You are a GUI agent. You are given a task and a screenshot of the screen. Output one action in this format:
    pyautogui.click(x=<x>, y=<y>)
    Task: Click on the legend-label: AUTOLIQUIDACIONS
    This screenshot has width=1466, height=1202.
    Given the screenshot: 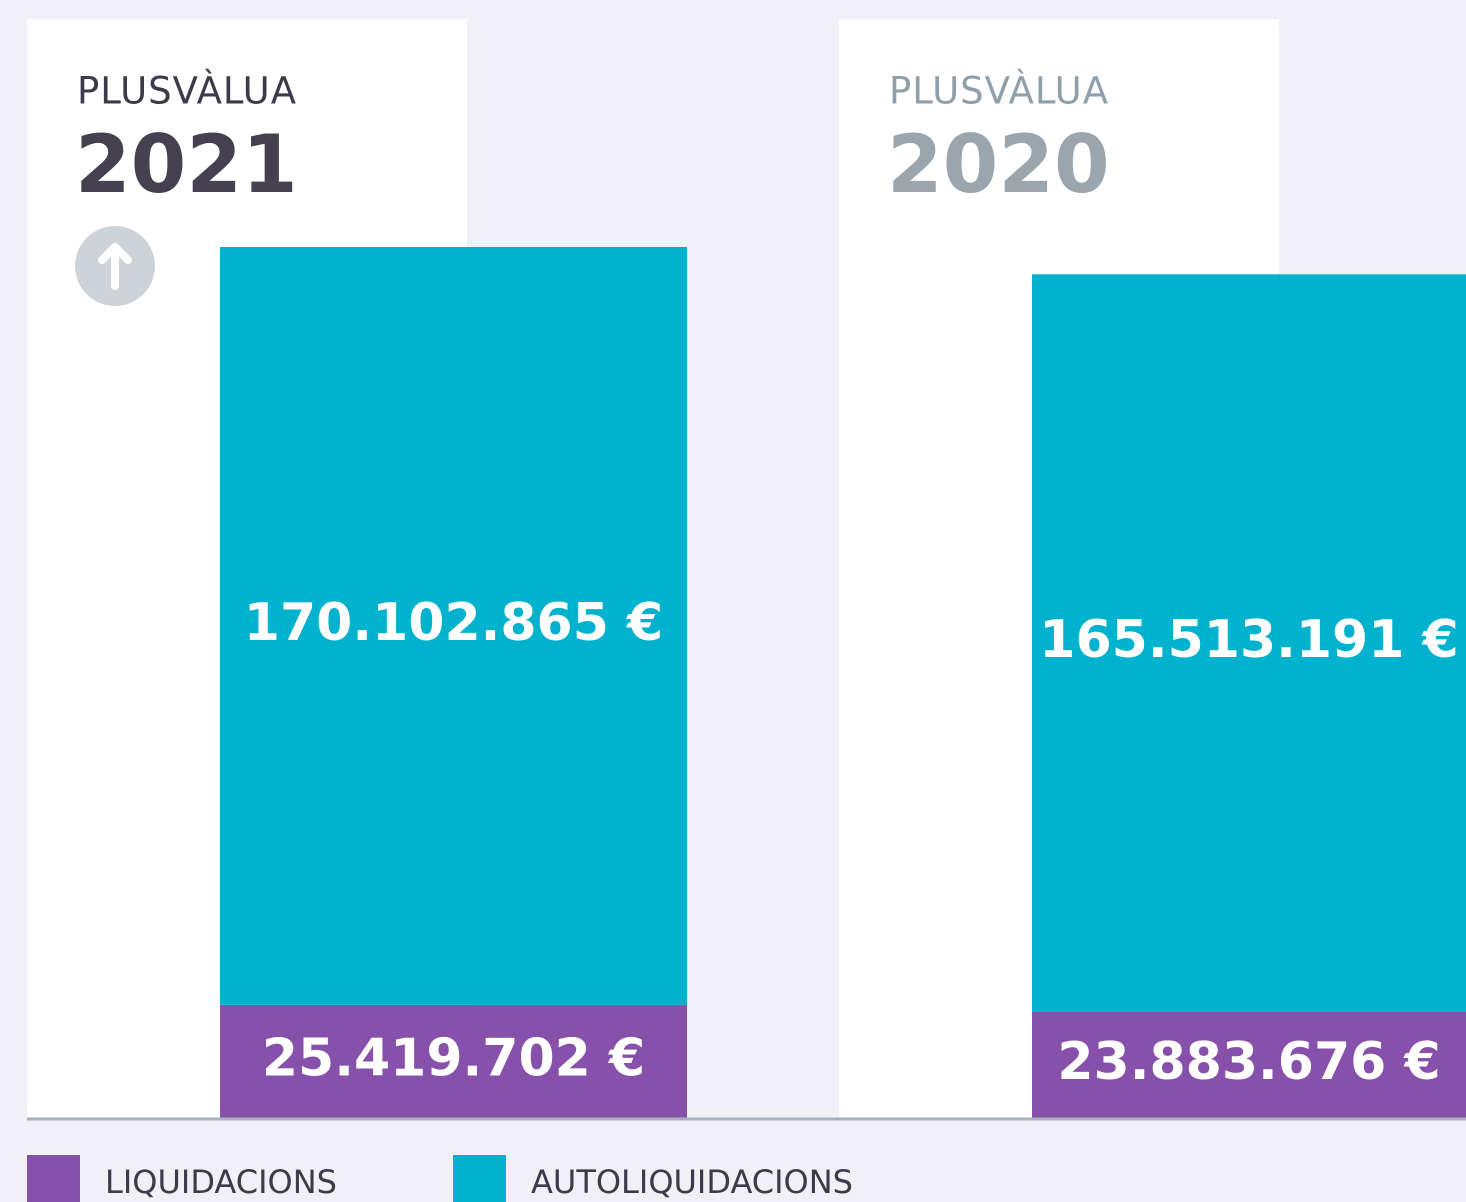 What is the action you would take?
    pyautogui.click(x=692, y=1182)
    